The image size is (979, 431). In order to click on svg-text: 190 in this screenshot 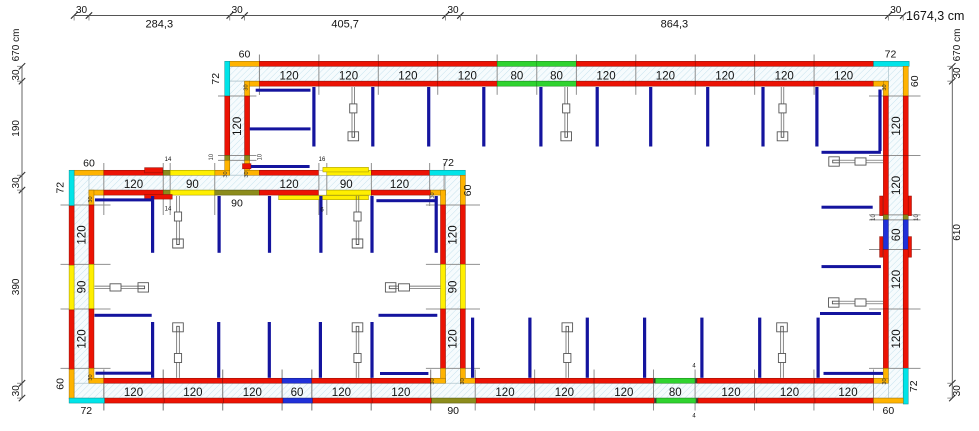, I will do `click(16, 128)`.